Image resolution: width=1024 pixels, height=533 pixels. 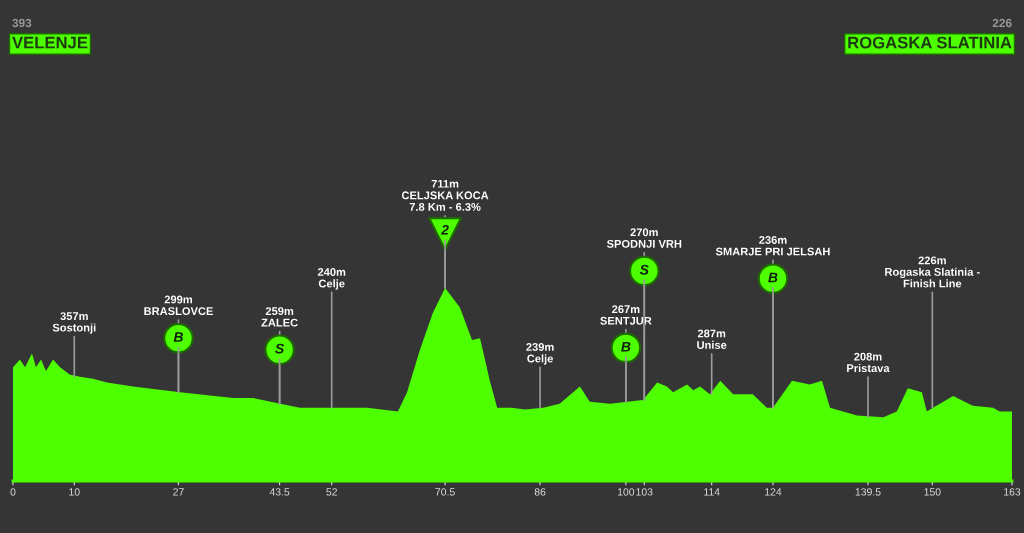 I want to click on x-tick-label: 27, so click(x=178, y=492).